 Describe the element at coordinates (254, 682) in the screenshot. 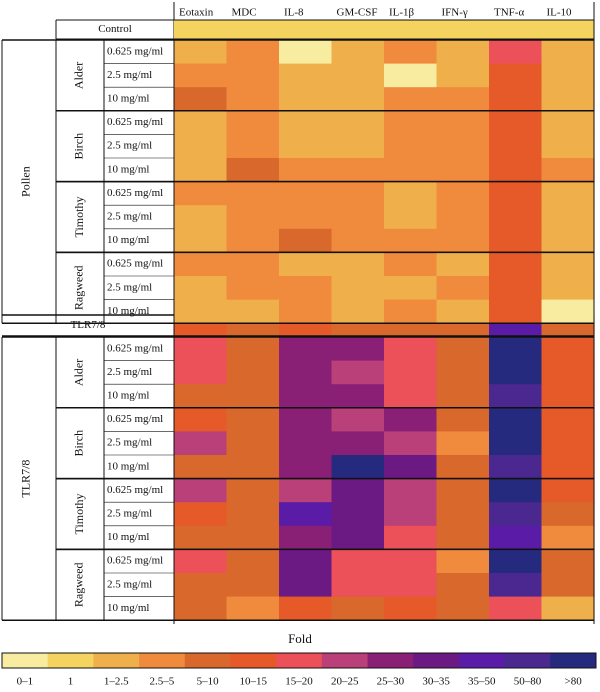

I see `legend-label: 10–15` at that location.